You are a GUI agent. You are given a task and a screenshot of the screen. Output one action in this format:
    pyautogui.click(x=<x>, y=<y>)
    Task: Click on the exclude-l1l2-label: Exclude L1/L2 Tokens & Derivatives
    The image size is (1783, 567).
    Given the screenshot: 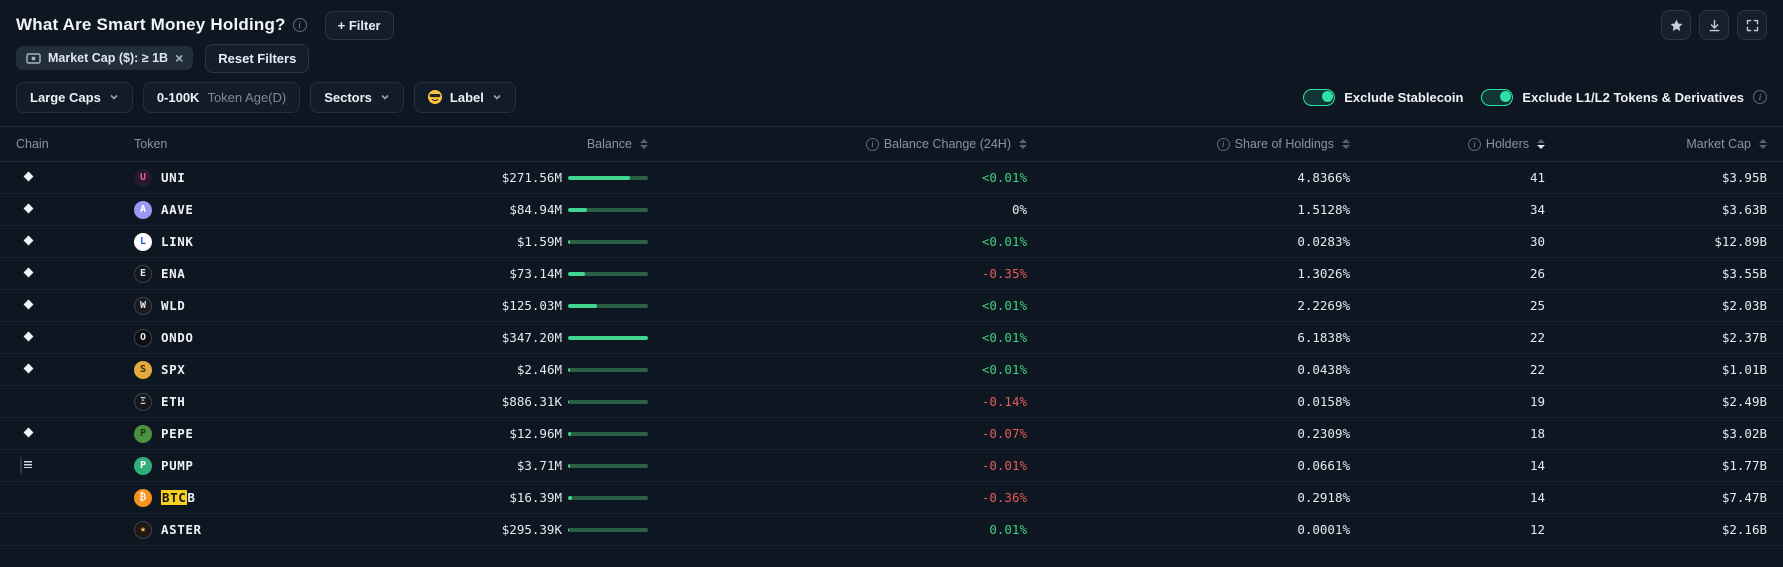 What is the action you would take?
    pyautogui.click(x=1633, y=97)
    